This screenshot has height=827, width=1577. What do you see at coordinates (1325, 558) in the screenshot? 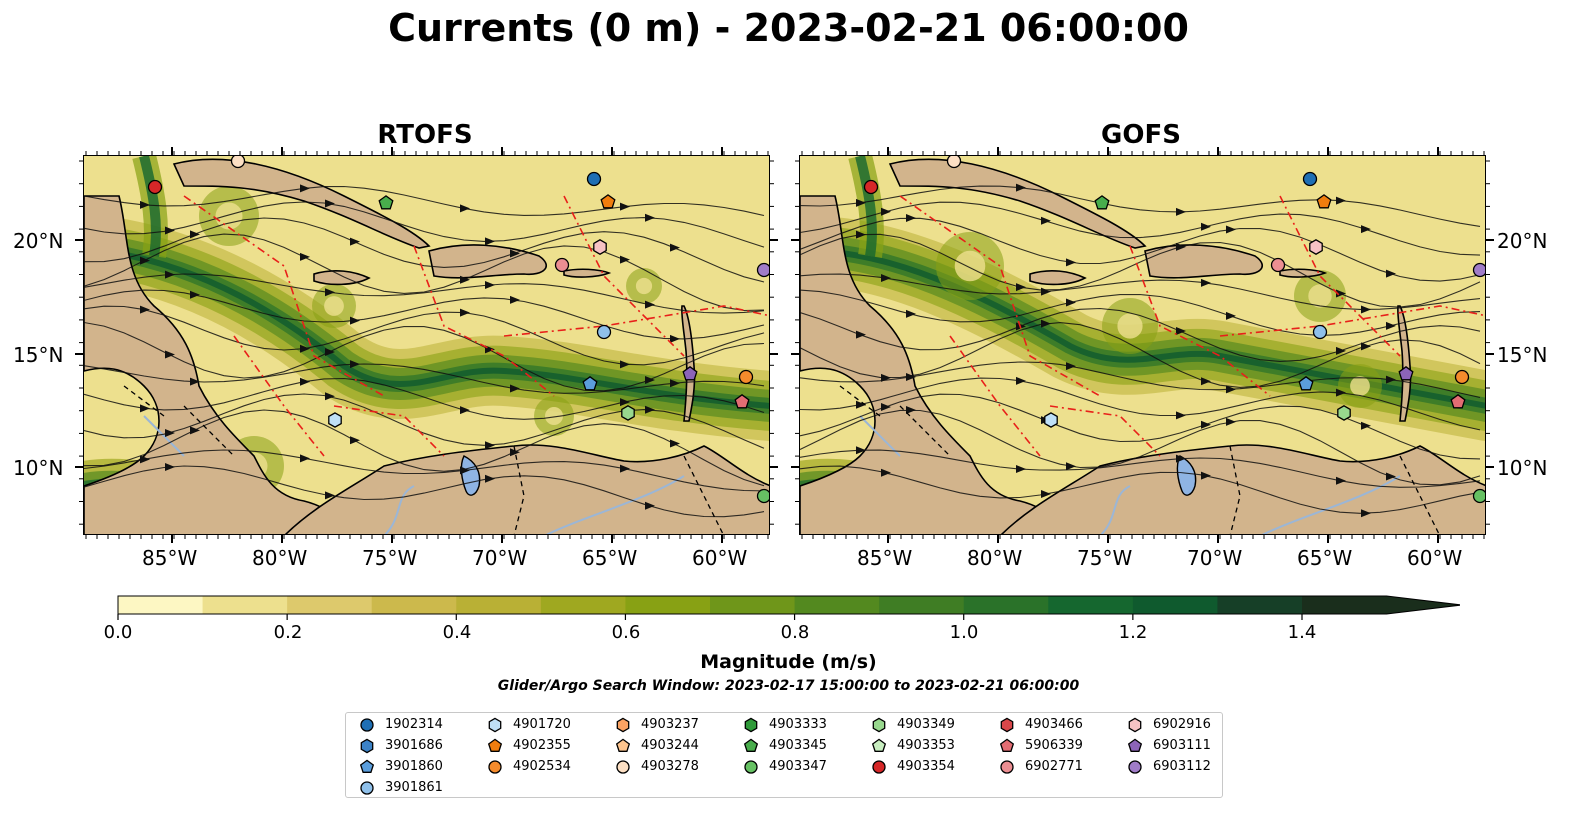
I see `lon-label-65w-gofs: 65°W` at bounding box center [1325, 558].